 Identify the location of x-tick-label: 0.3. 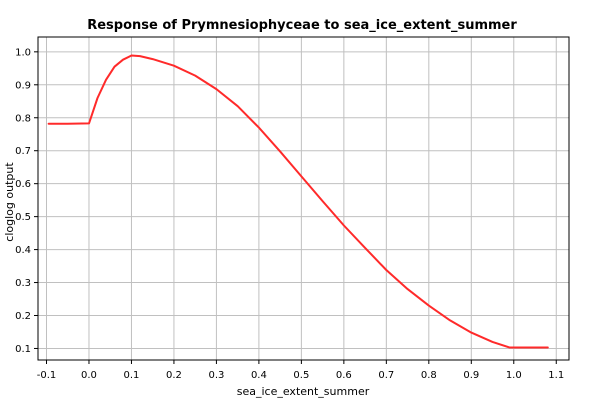
(216, 375).